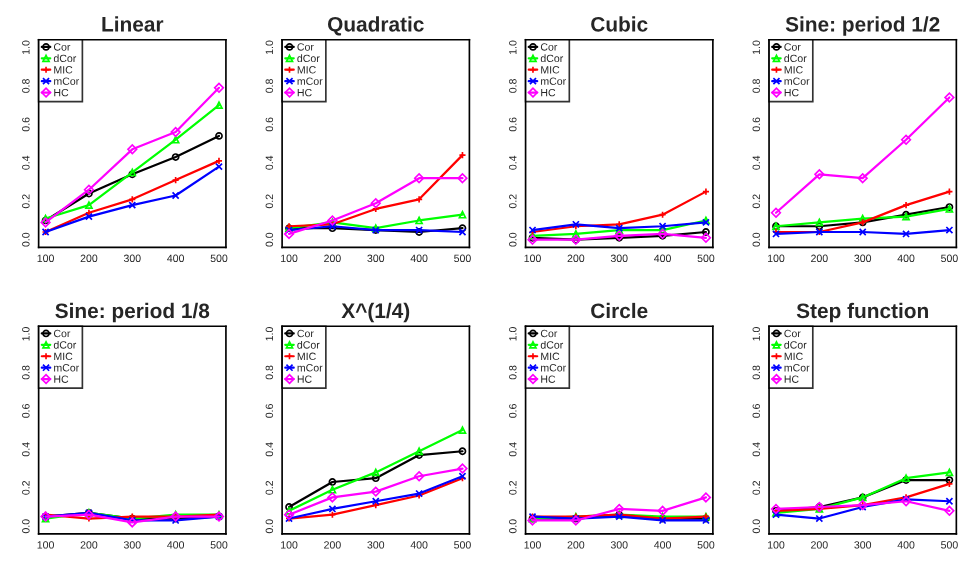  Describe the element at coordinates (133, 24) in the screenshot. I see `chart-title: Linear` at that location.